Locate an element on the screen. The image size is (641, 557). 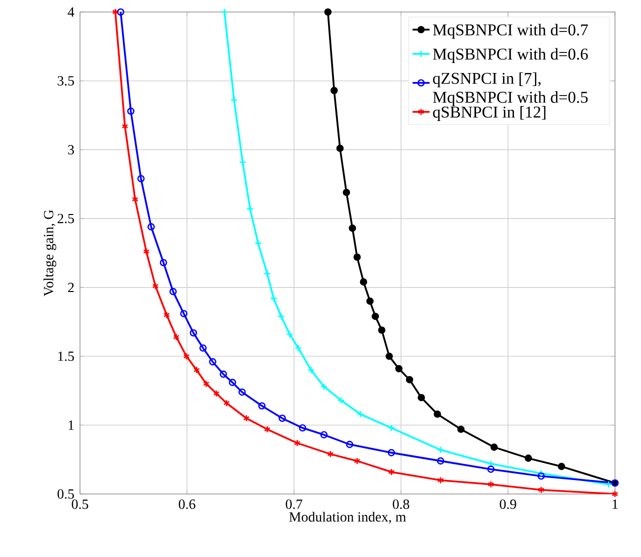
x-tick-label: 0.7 is located at coordinates (294, 504).